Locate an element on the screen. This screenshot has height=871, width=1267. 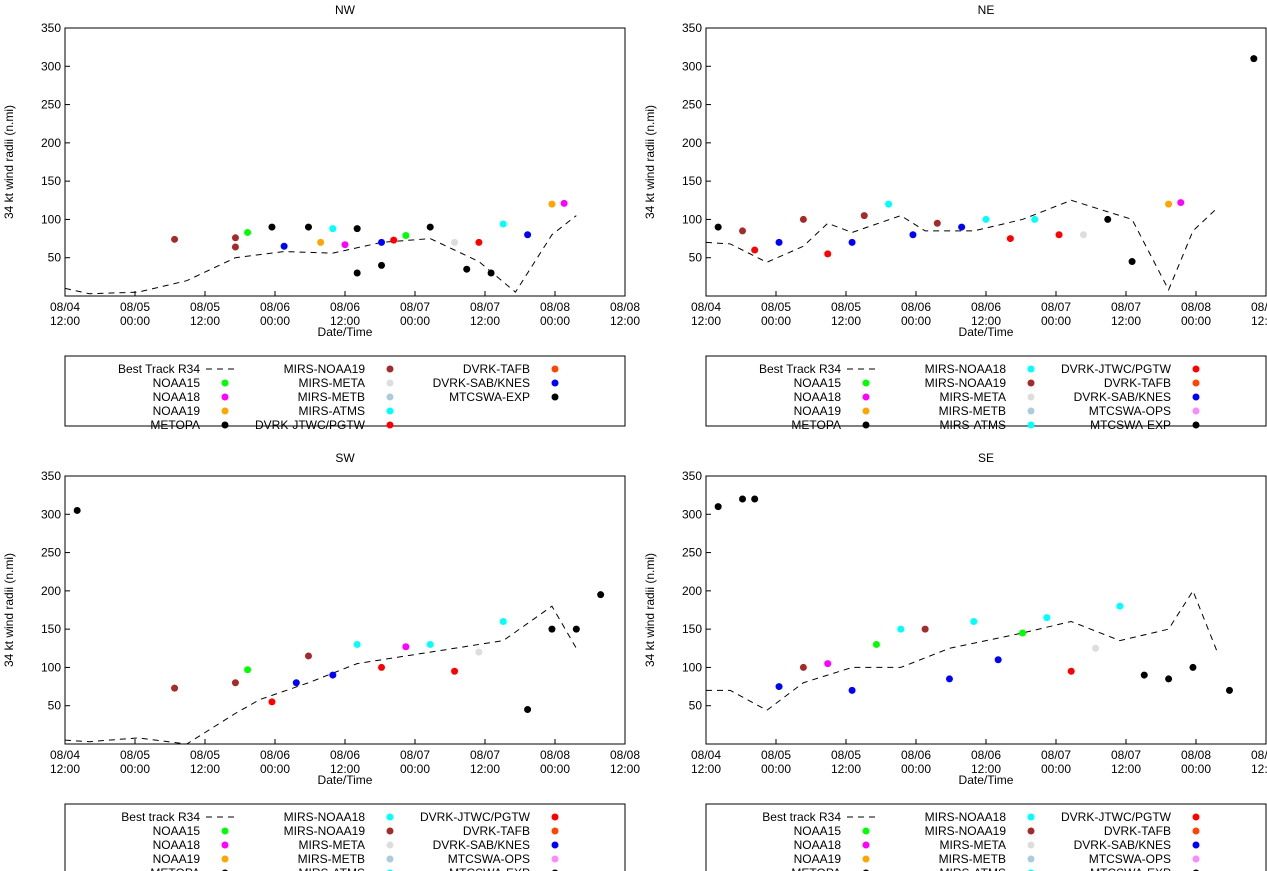
legend-label: NOAA15 is located at coordinates (177, 831).